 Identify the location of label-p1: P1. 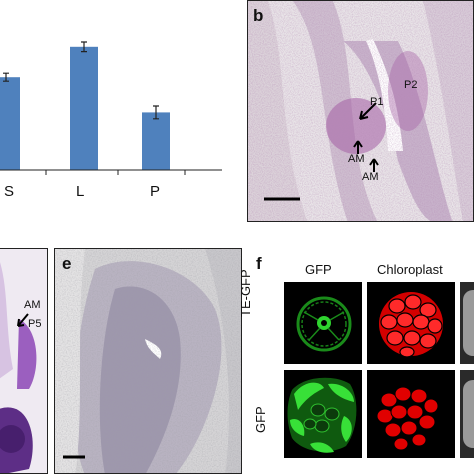
(377, 102).